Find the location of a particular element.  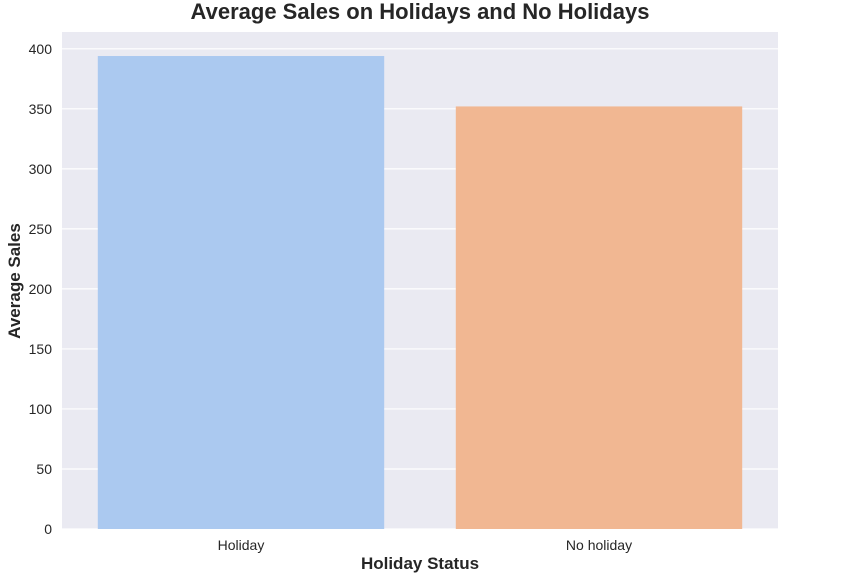

y-tick-label: 400 is located at coordinates (41, 49).